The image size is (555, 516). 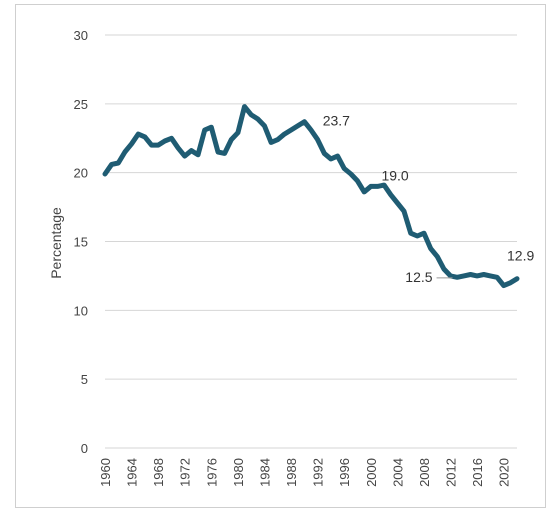 What do you see at coordinates (81, 310) in the screenshot?
I see `y-tick-label: 10` at bounding box center [81, 310].